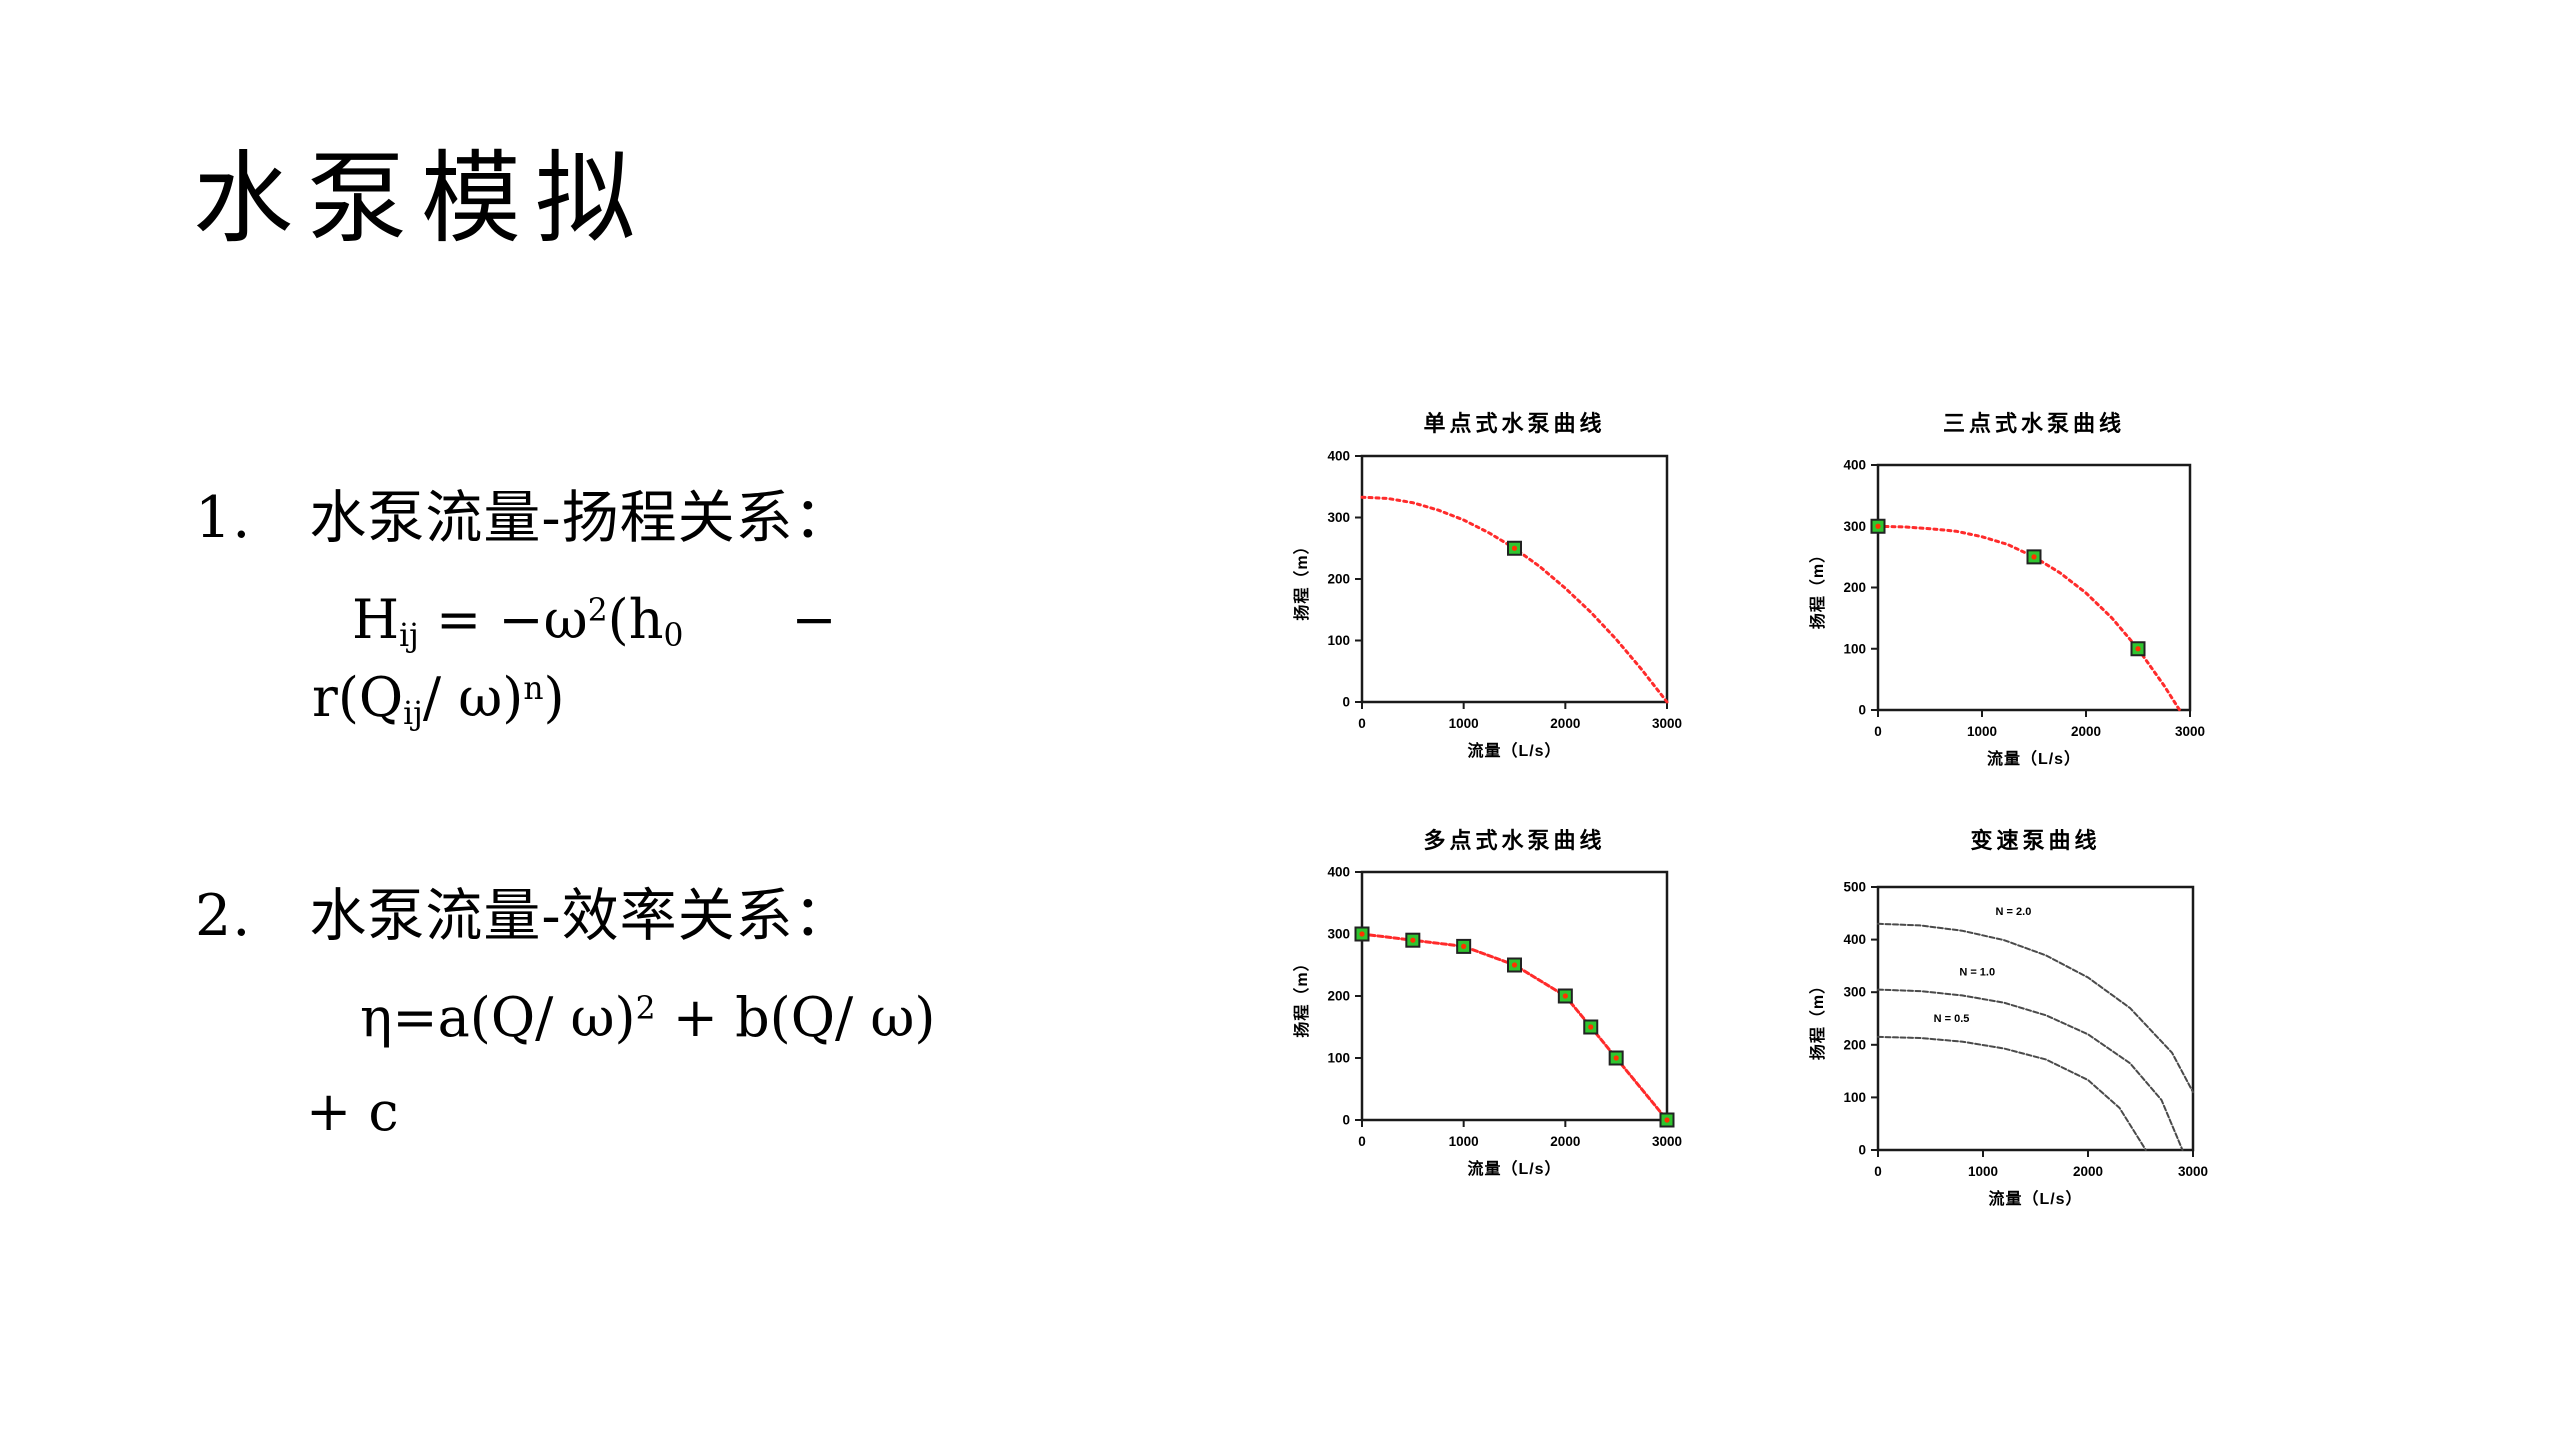 The height and width of the screenshot is (1440, 2560). I want to click on formula-text: r(Q, so click(358, 697).